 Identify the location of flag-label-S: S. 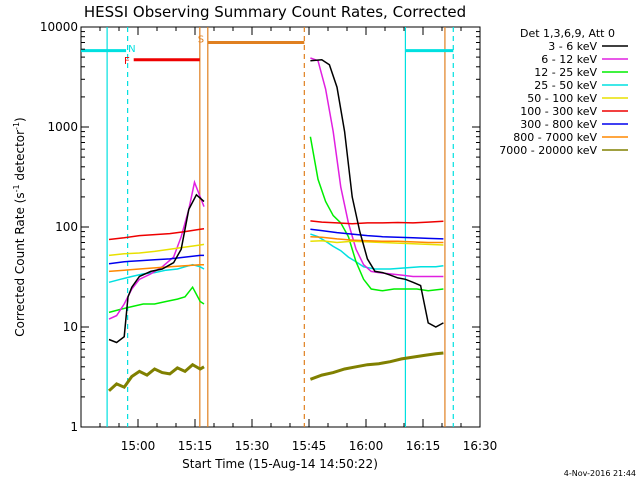
(201, 39).